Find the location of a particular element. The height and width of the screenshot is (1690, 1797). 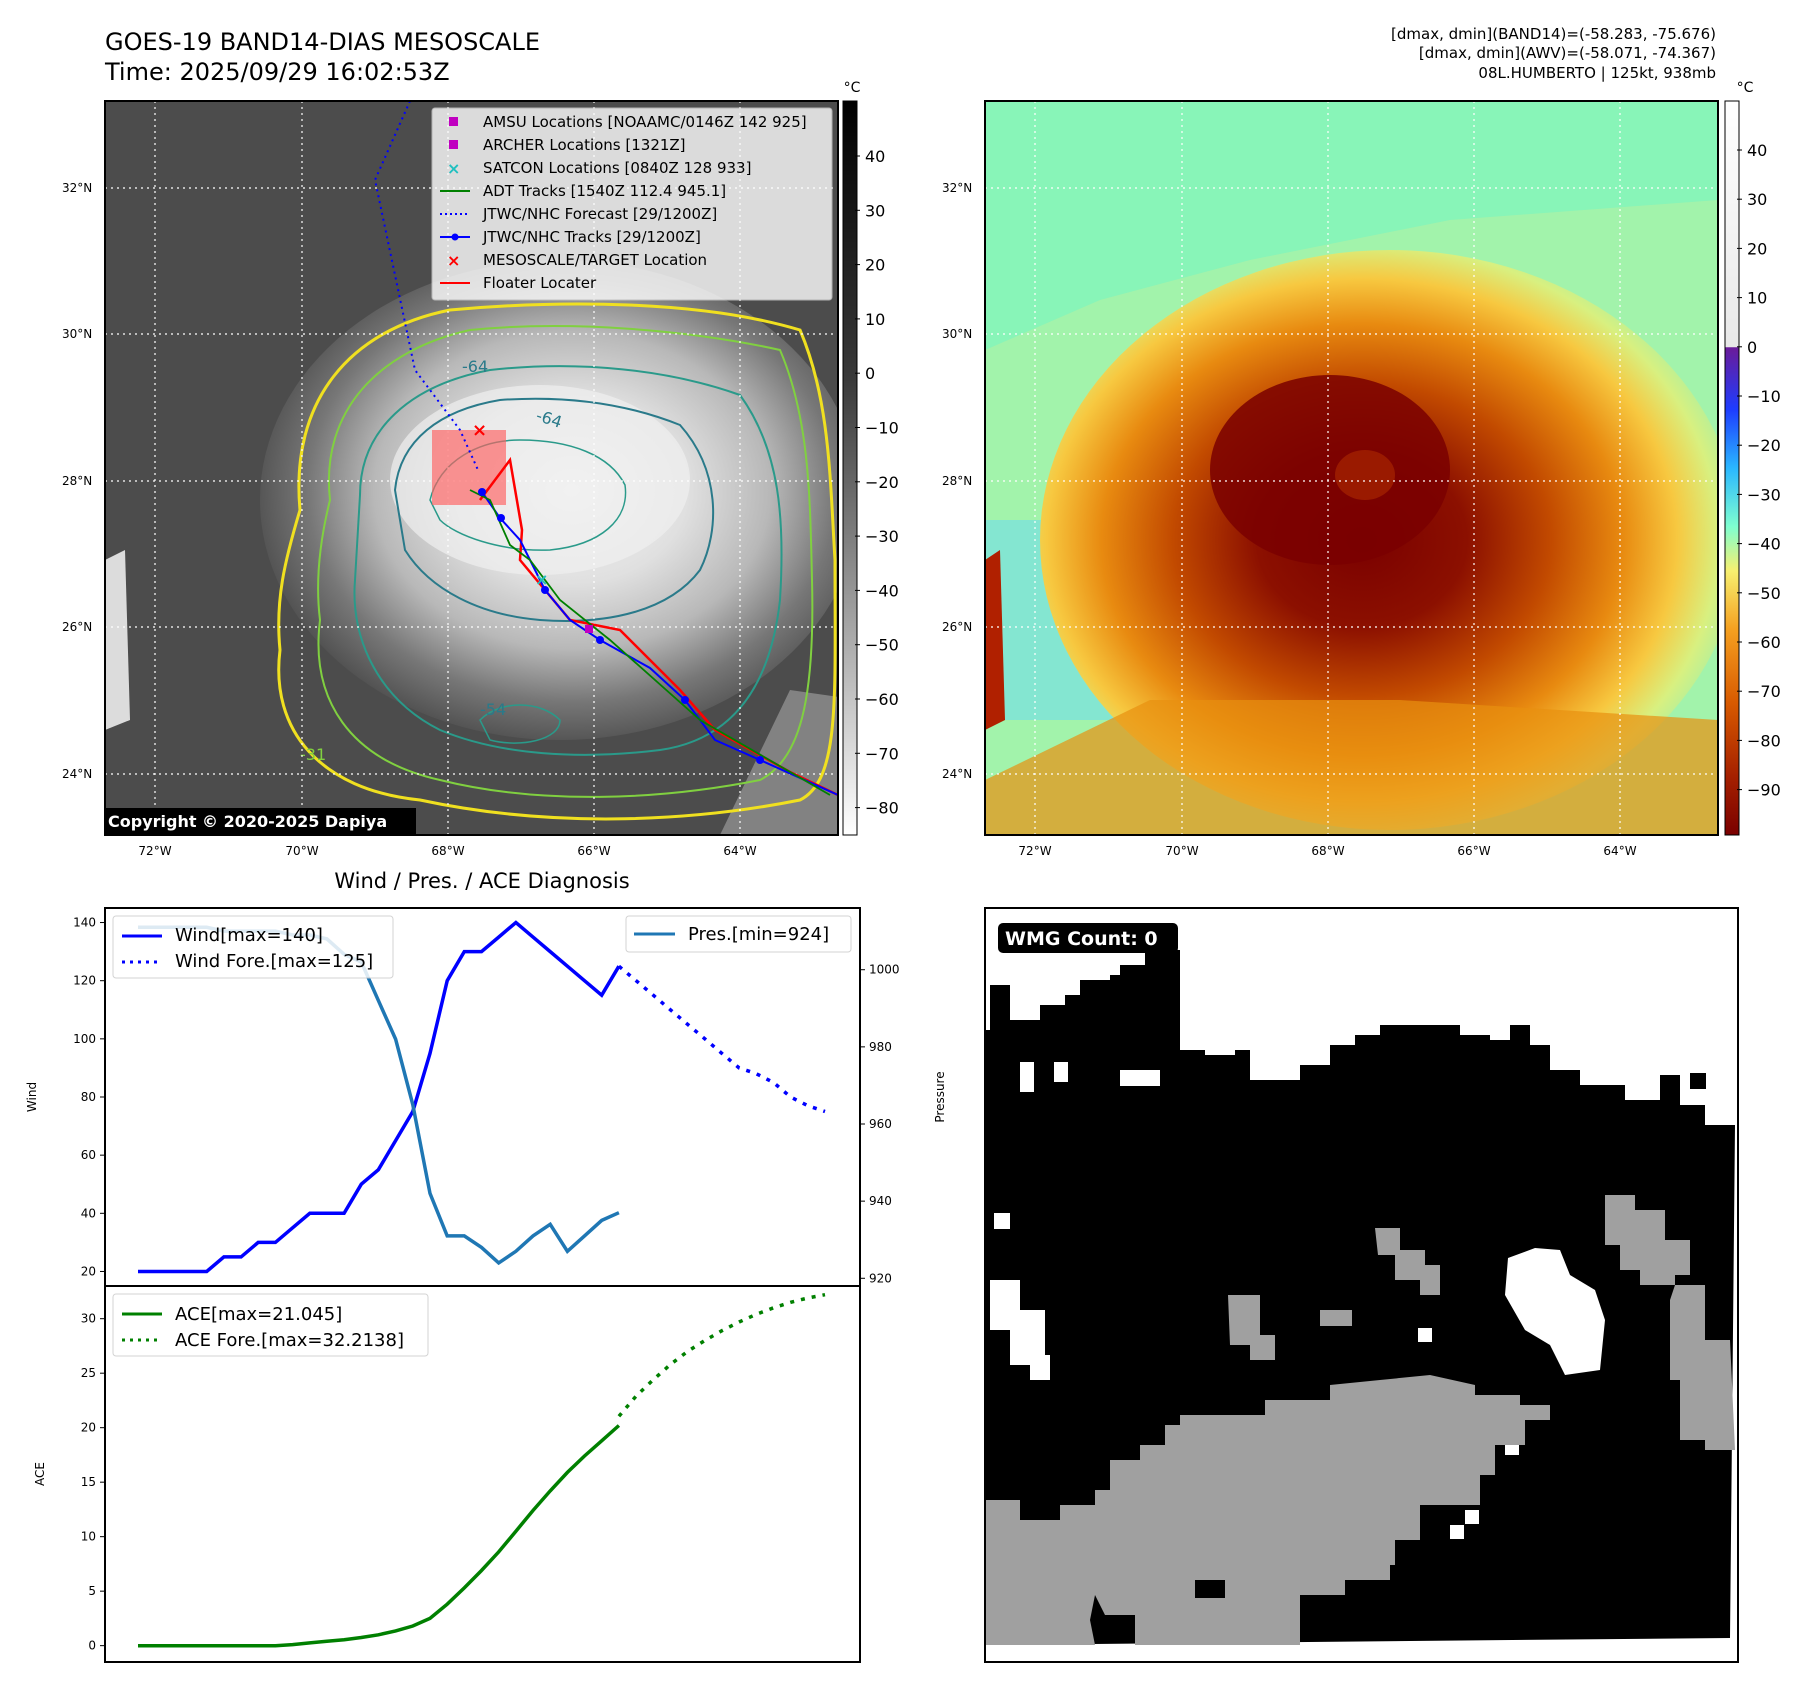

legend-wind-label: Wind[max=140] is located at coordinates (249, 935).